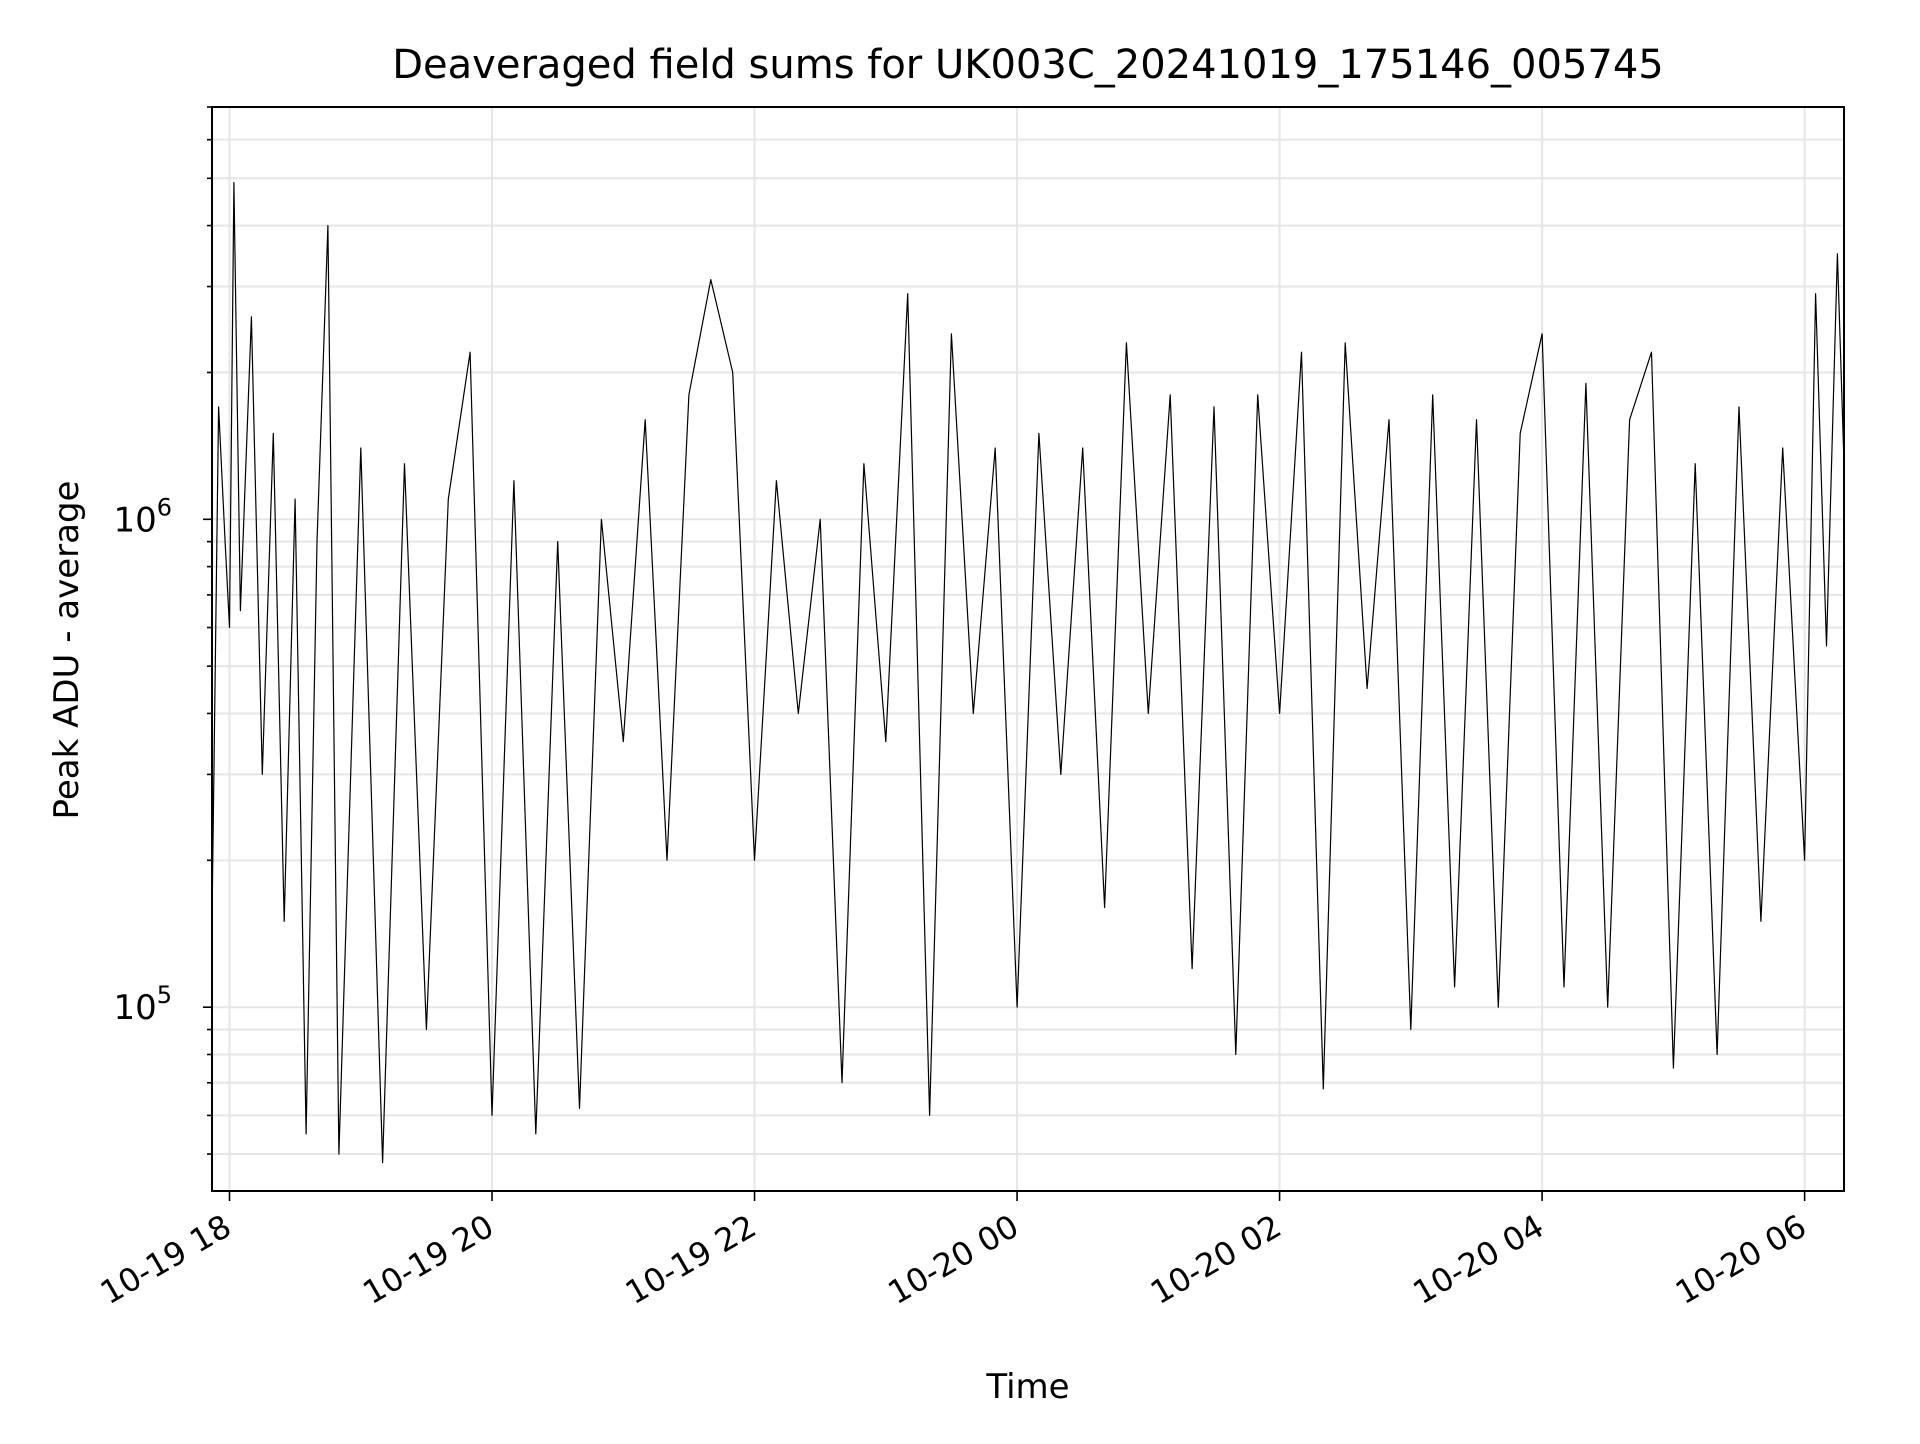 The image size is (1920, 1444). I want to click on y-tick-label: 10⁶, so click(142, 516).